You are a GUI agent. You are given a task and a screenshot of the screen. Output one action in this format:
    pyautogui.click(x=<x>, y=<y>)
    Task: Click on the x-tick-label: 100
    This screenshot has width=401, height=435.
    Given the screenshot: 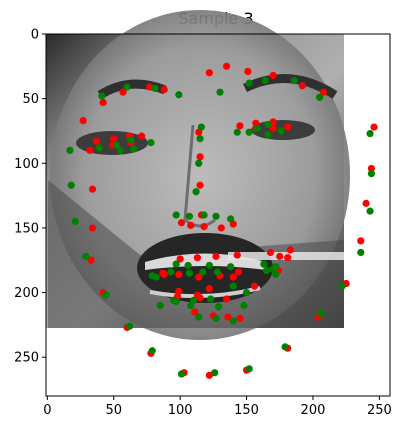 What is the action you would take?
    pyautogui.click(x=180, y=410)
    